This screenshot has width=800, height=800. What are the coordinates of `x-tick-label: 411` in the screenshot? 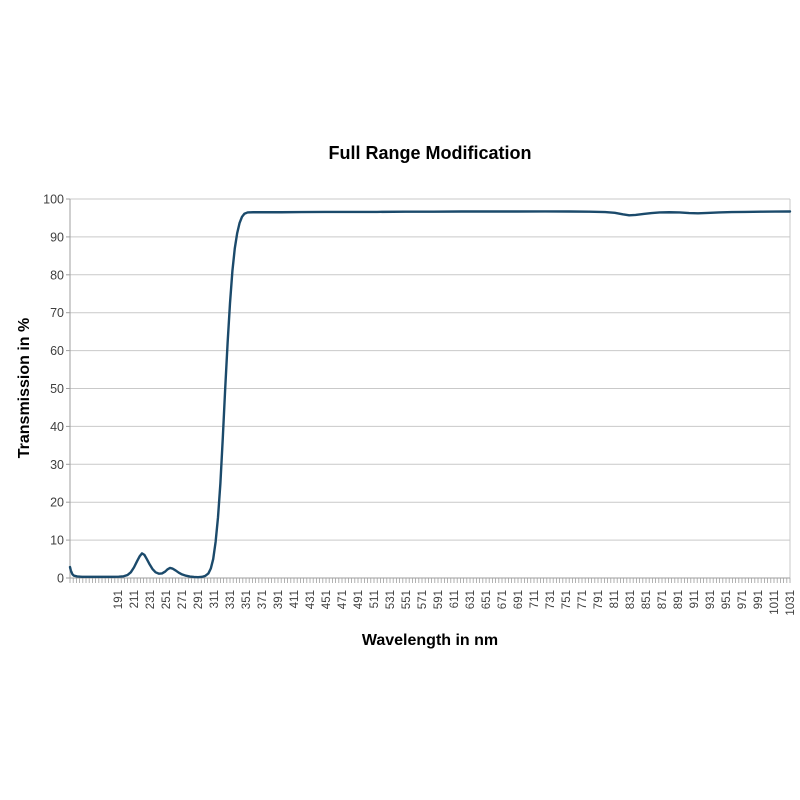 It's located at (295, 599).